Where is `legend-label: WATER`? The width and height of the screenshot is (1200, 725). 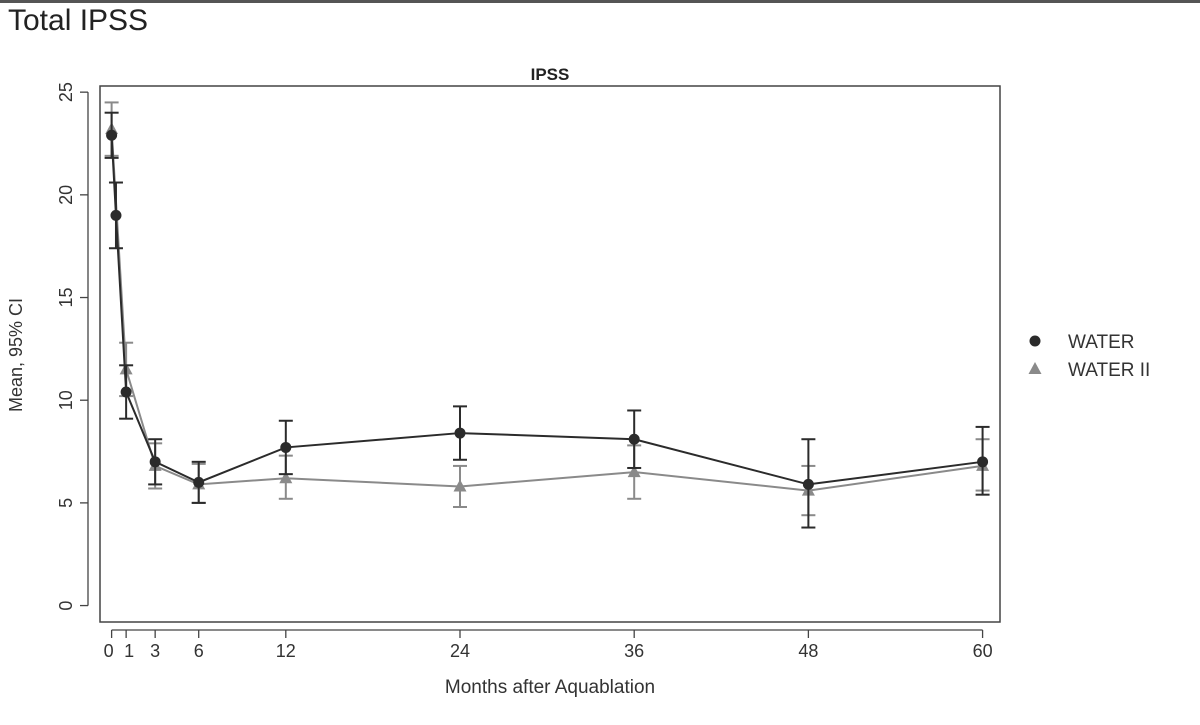
legend-label: WATER is located at coordinates (1101, 342).